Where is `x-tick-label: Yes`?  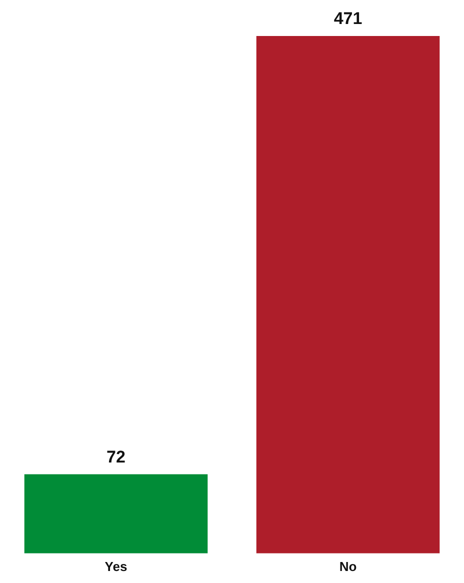
x-tick-label: Yes is located at coordinates (116, 566).